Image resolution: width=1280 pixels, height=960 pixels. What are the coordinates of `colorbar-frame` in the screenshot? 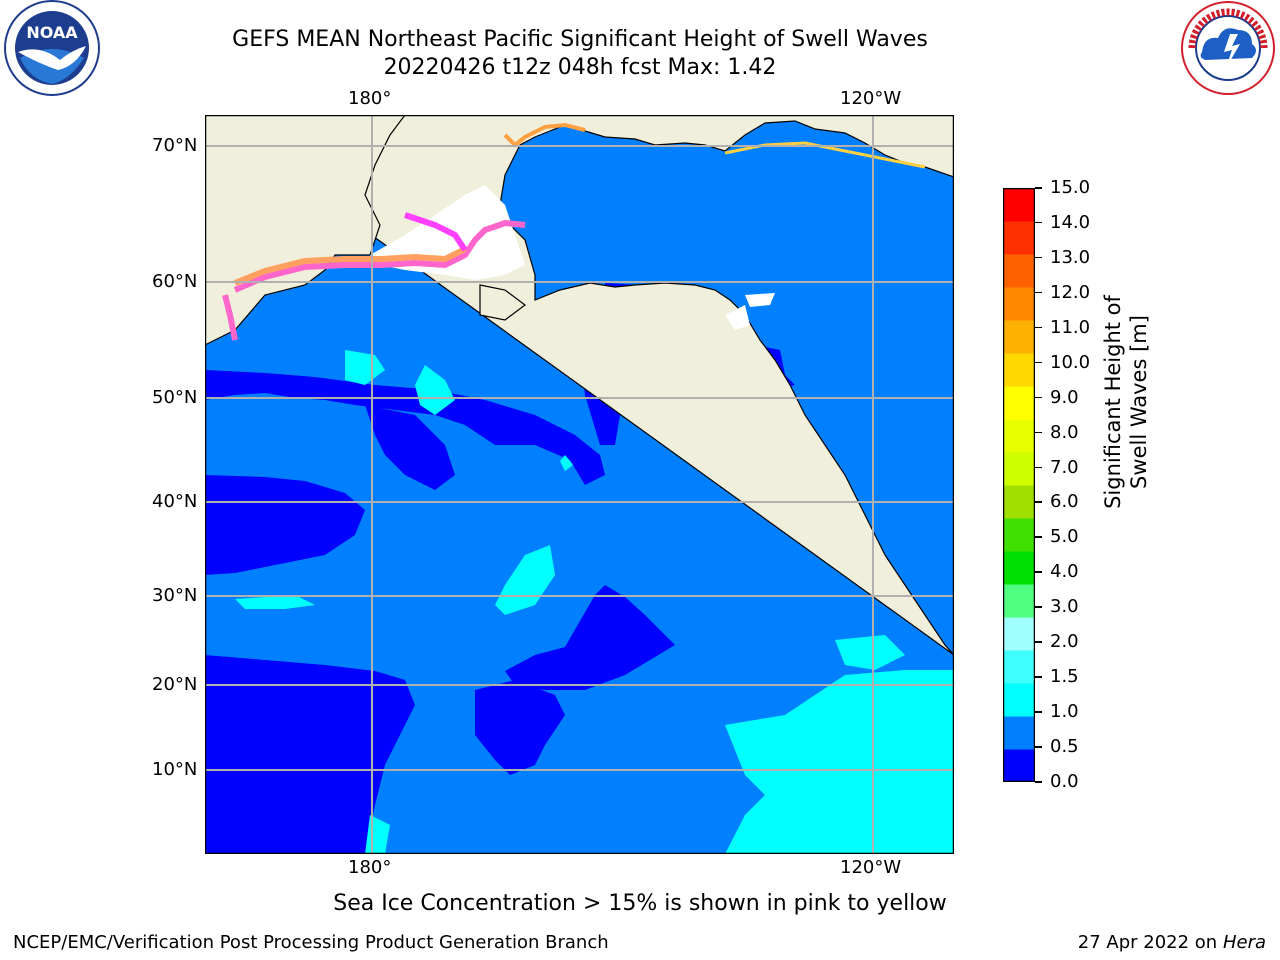 It's located at (1019, 485).